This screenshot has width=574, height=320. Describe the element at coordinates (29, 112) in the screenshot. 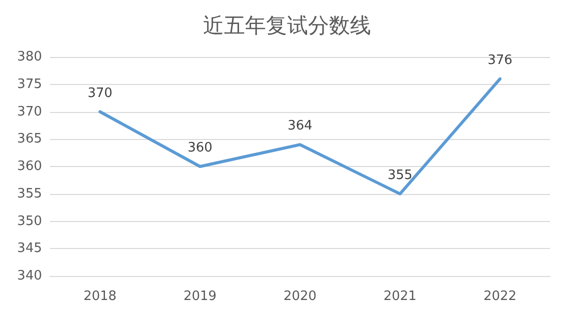

I see `y-tick-label: 370` at that location.